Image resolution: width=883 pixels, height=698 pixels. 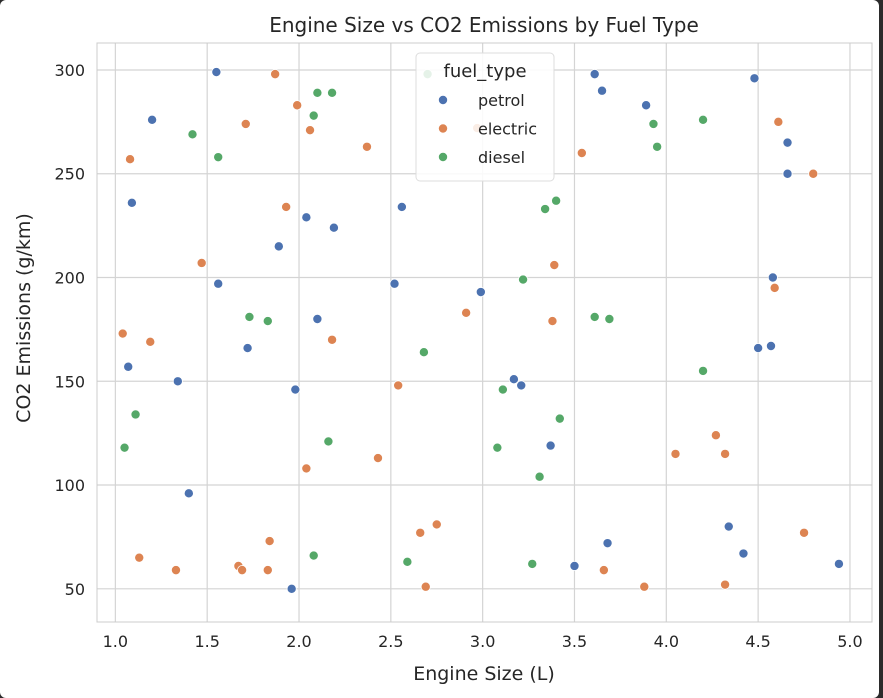 I want to click on y-tick-label: 100, so click(x=69, y=485).